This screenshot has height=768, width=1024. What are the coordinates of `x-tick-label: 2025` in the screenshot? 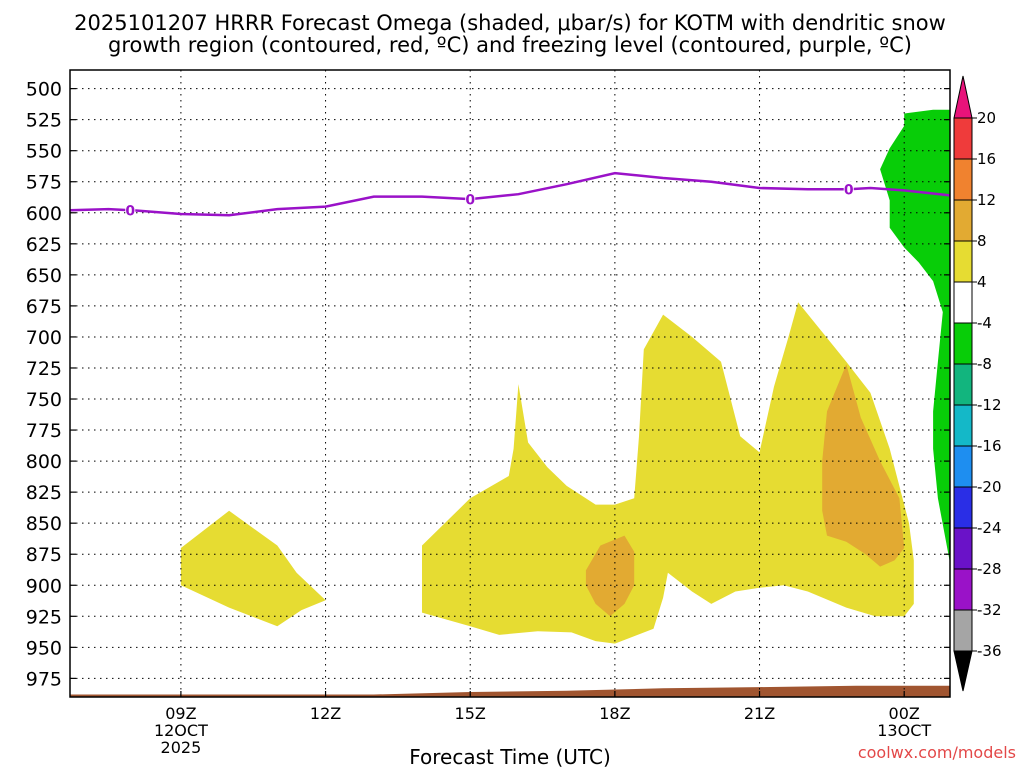 It's located at (181, 747).